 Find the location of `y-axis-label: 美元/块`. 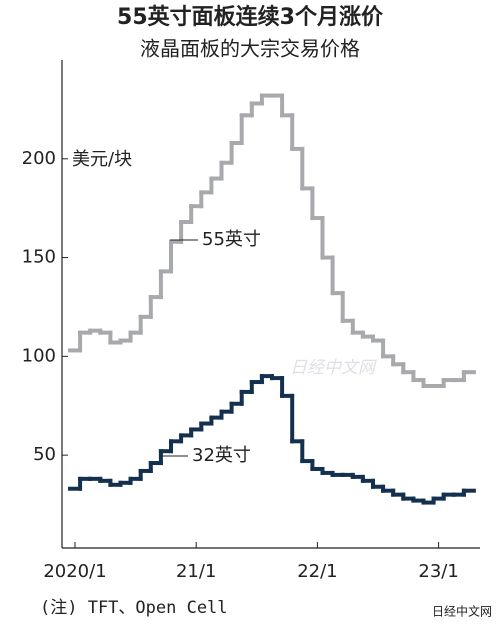

y-axis-label: 美元/块 is located at coordinates (102, 159).